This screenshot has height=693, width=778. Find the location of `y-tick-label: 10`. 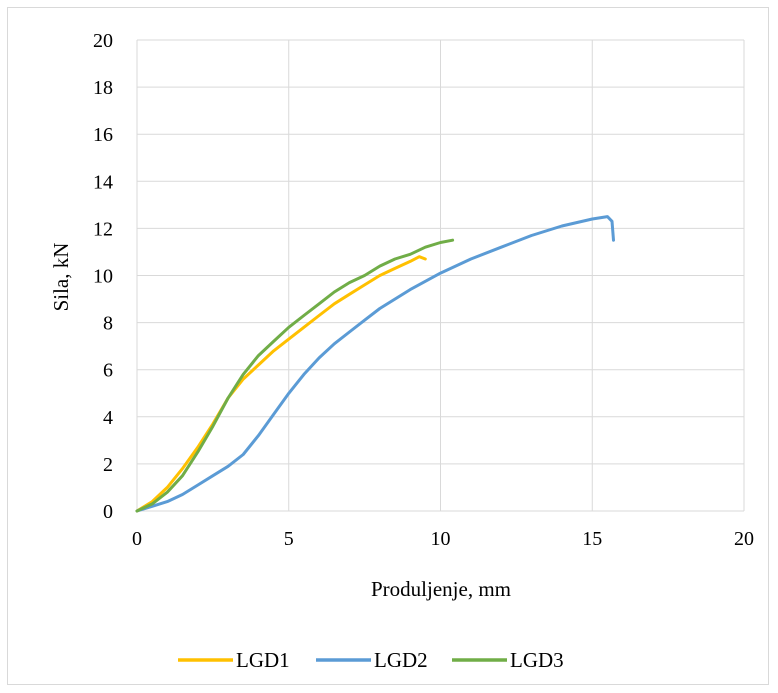

y-tick-label: 10 is located at coordinates (103, 277).